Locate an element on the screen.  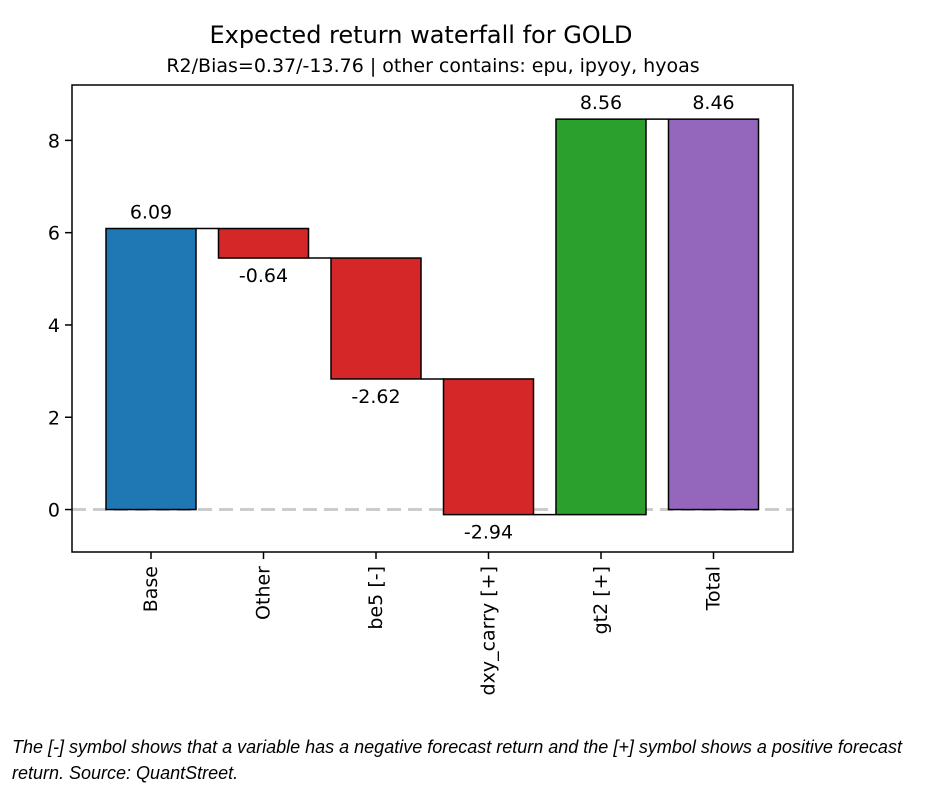
x-tick-label: Total is located at coordinates (714, 588).